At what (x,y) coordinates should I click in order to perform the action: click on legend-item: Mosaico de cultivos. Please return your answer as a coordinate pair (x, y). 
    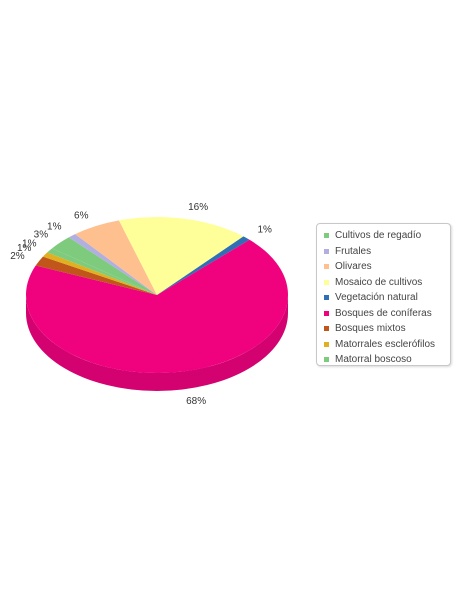
    Looking at the image, I should click on (387, 283).